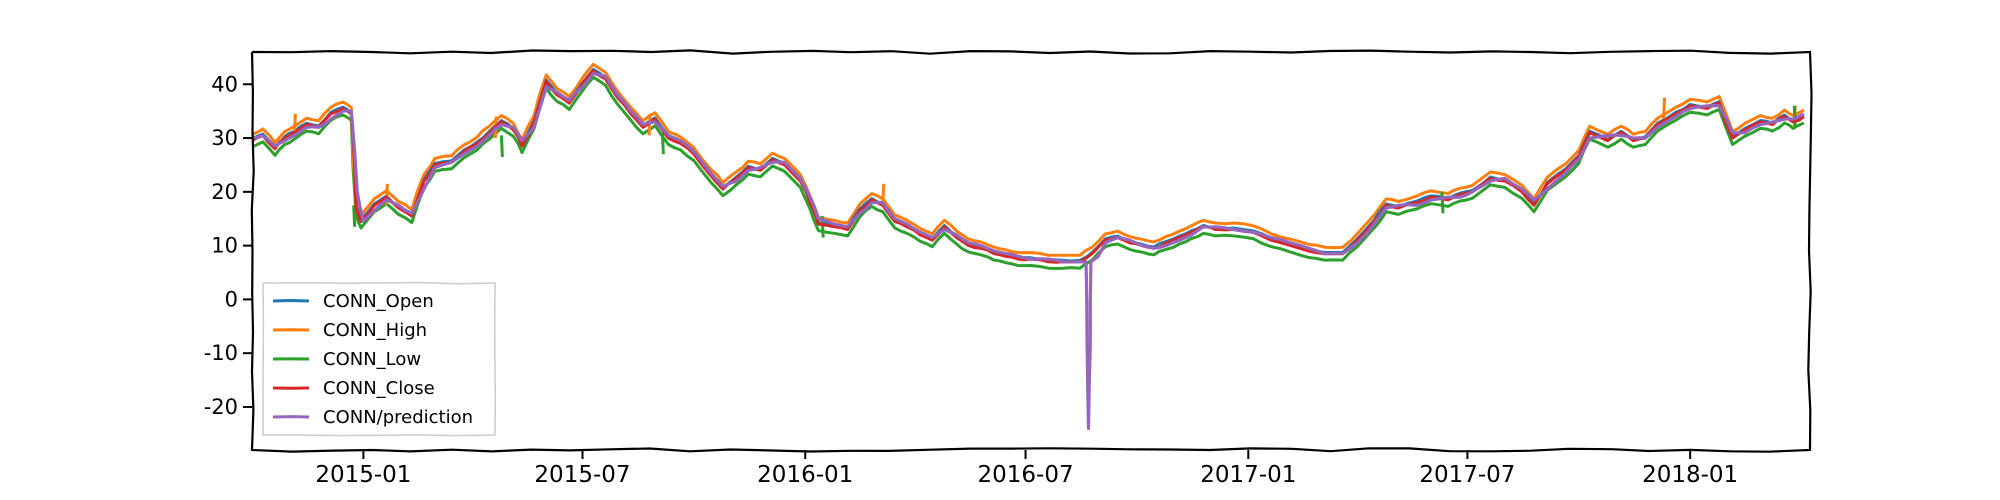 This screenshot has height=500, width=2000. I want to click on y-axis: 40 30 20 10 0 -10 -20, so click(228, 245).